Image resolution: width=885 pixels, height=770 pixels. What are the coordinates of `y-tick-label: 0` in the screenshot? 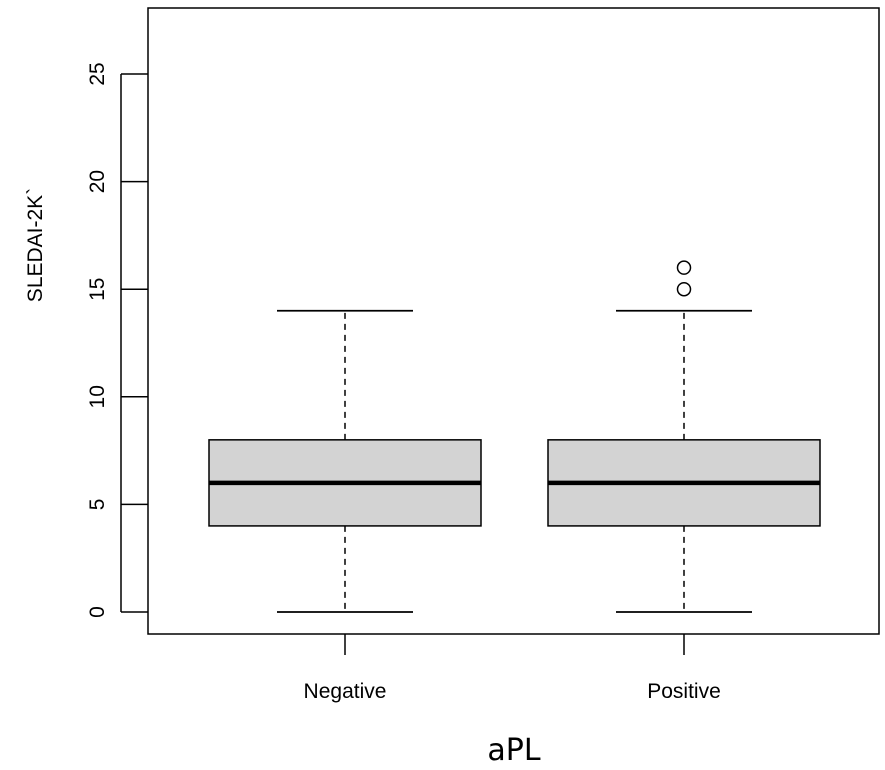 It's located at (97, 612).